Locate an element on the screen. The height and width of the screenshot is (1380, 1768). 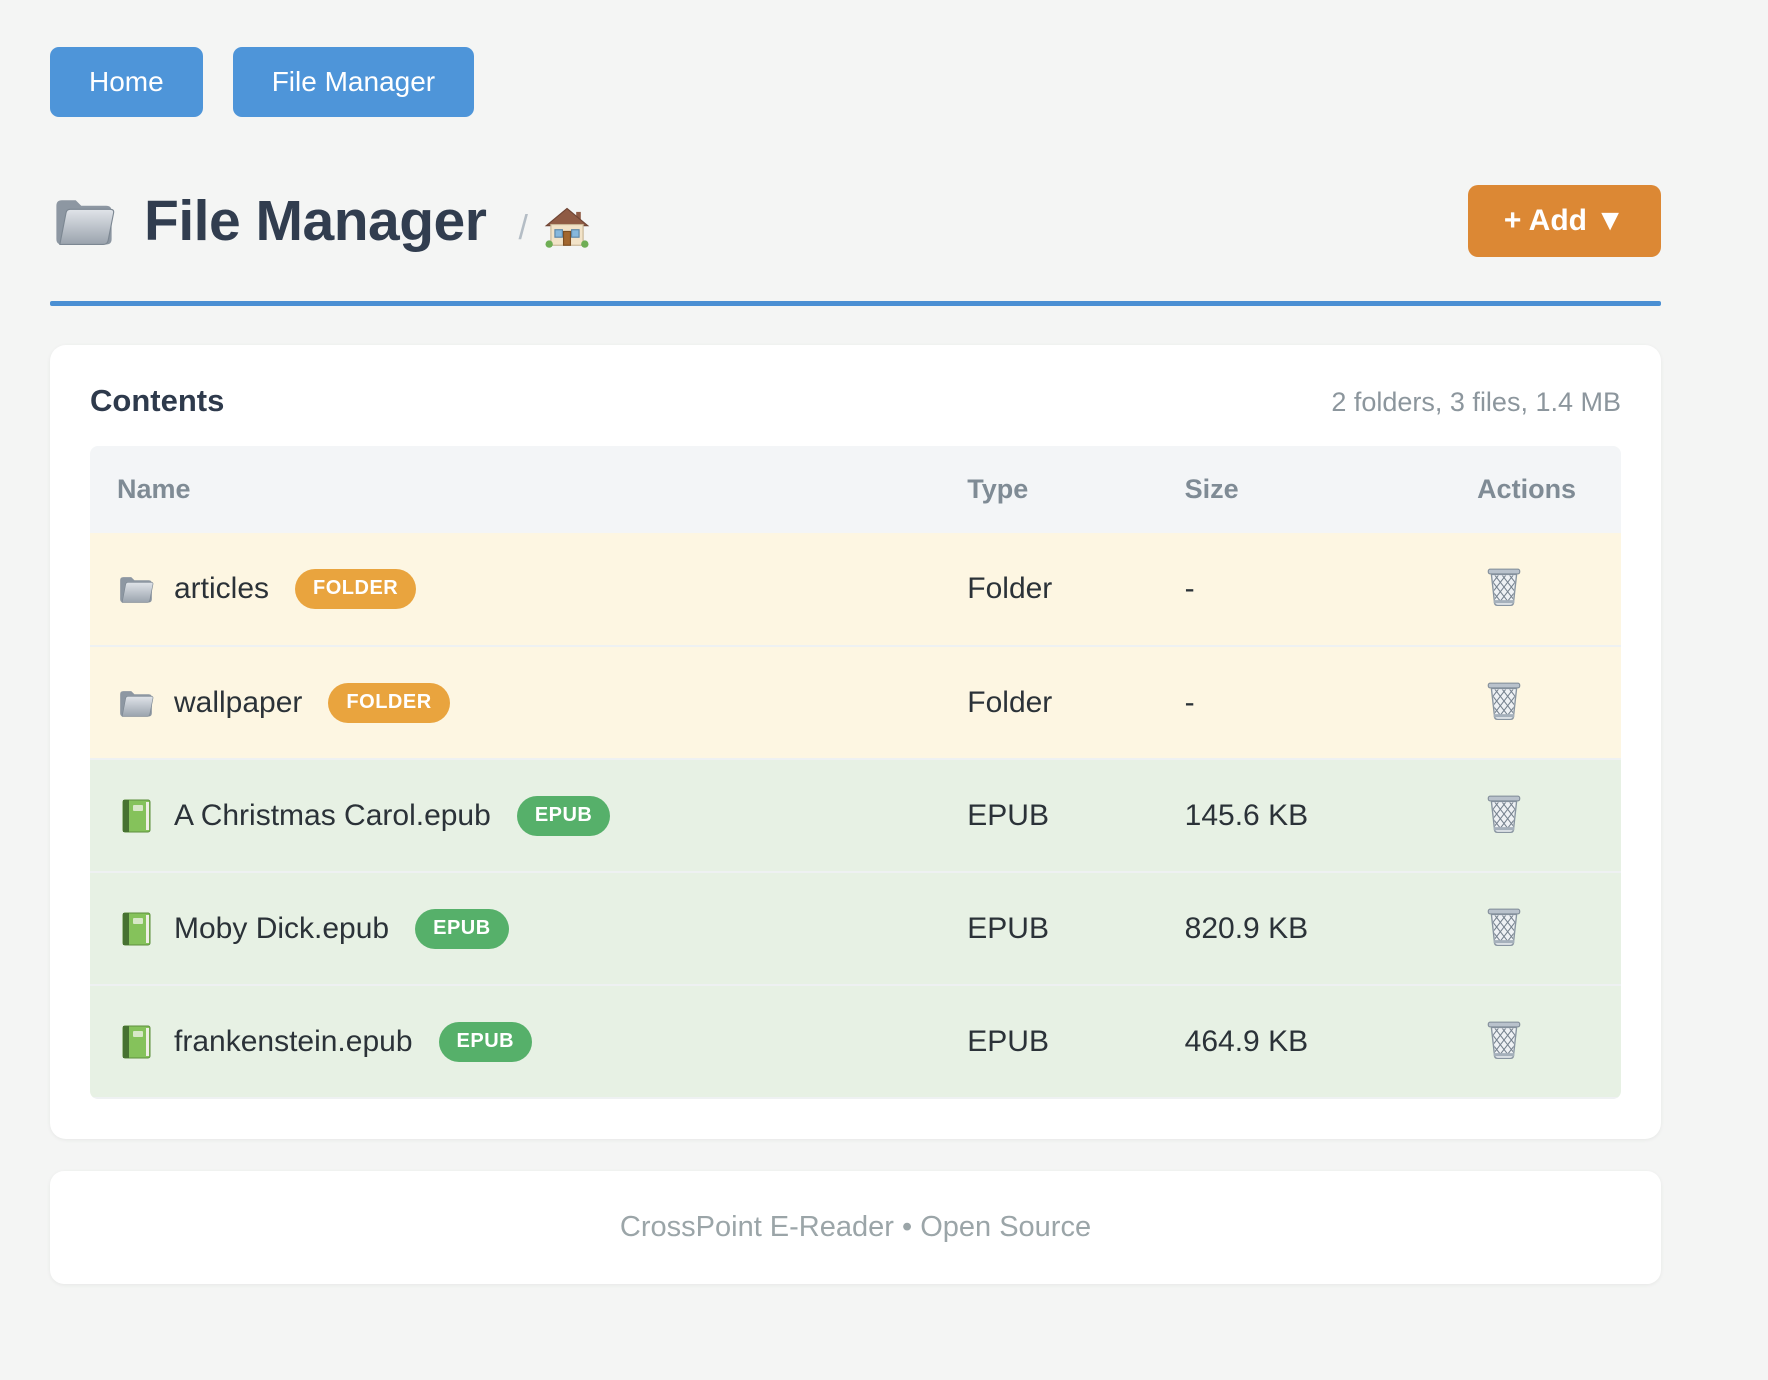
contents-card-header: Contents 2 folders, 3 files, 1.4 MB is located at coordinates (855, 401).